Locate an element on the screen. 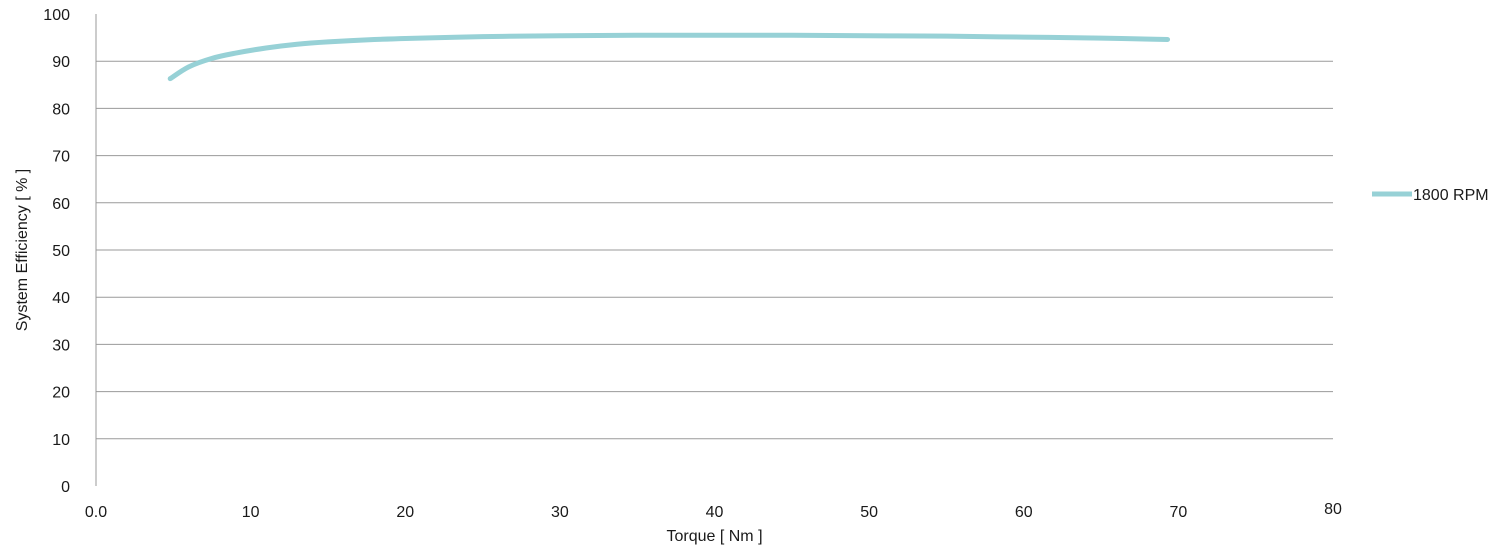  y-tick-label: 10 is located at coordinates (61, 440).